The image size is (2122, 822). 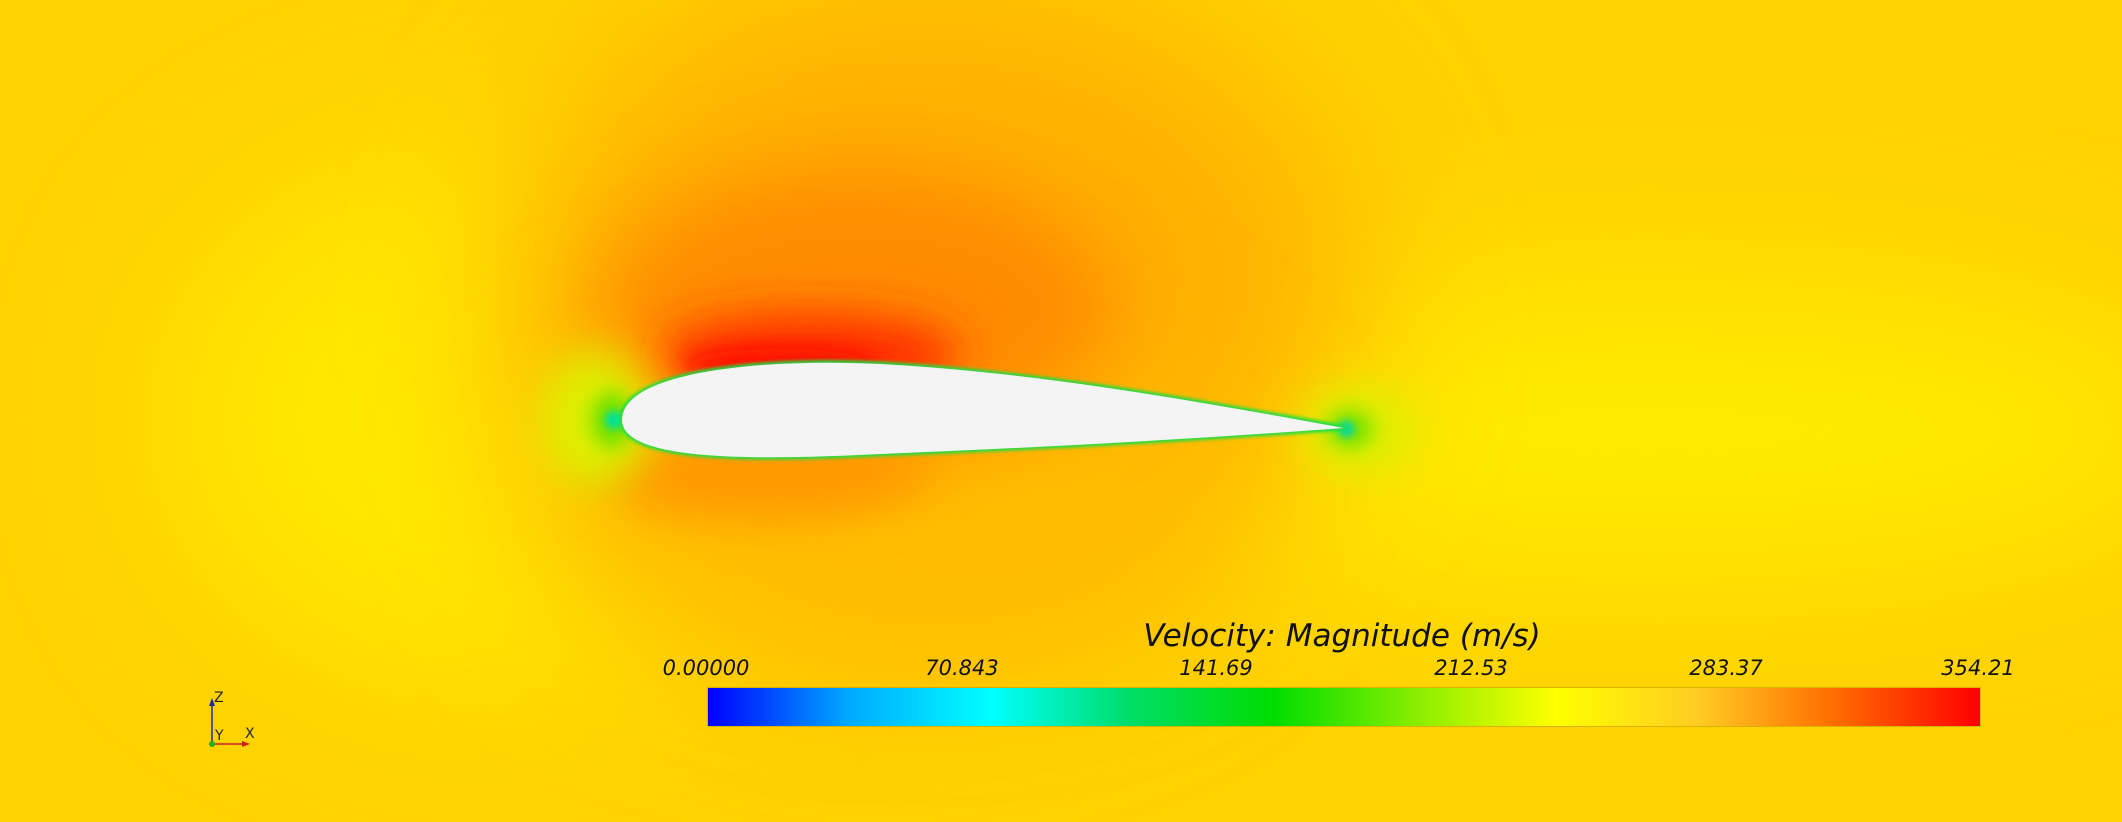 I want to click on legend-tick-0: 0.00000, so click(x=706, y=668).